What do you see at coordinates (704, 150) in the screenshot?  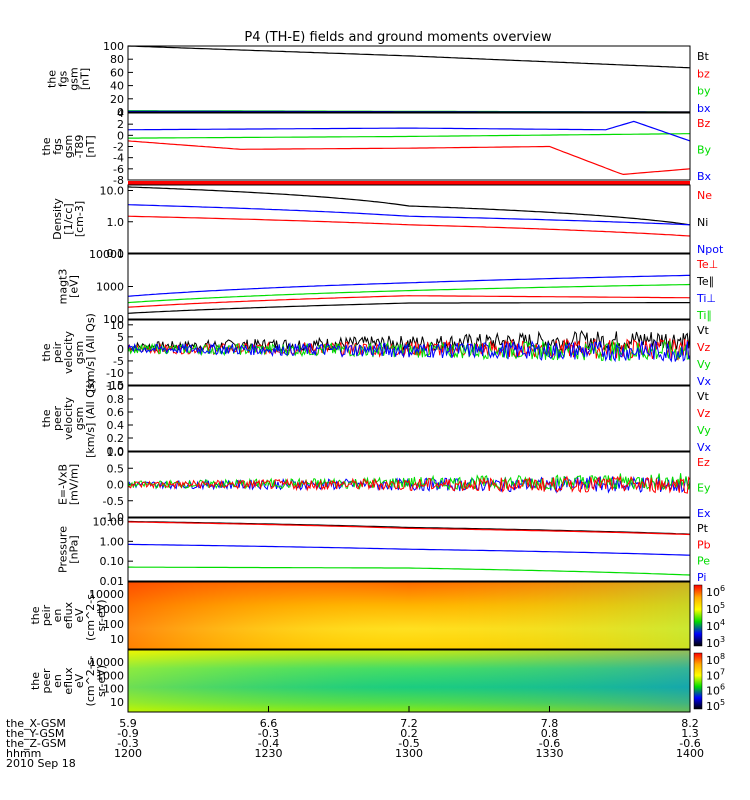 I see `legend-by: By` at bounding box center [704, 150].